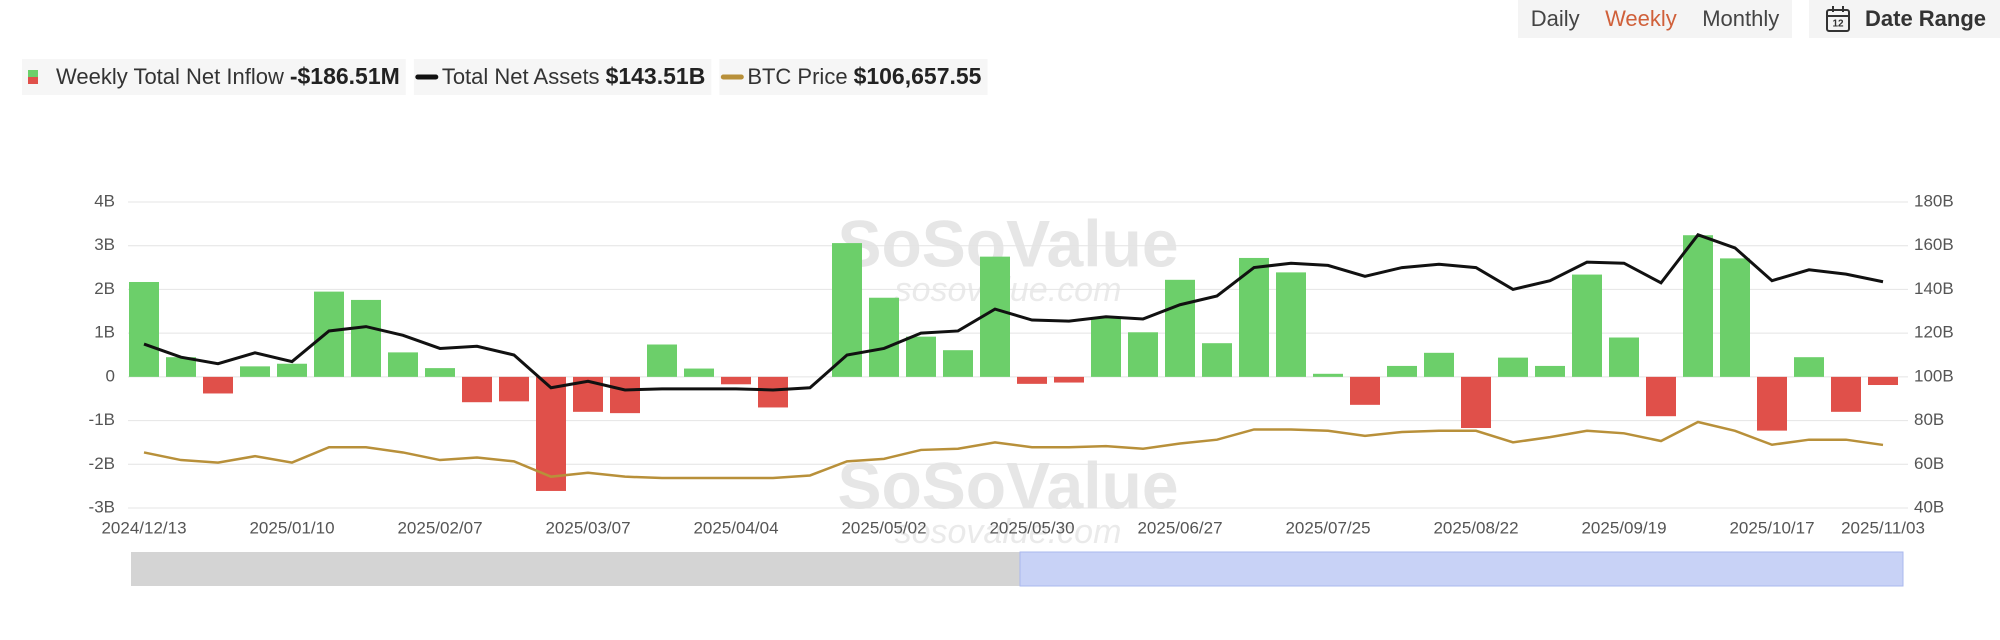  What do you see at coordinates (345, 76) in the screenshot?
I see `legend-value: -$186.51M` at bounding box center [345, 76].